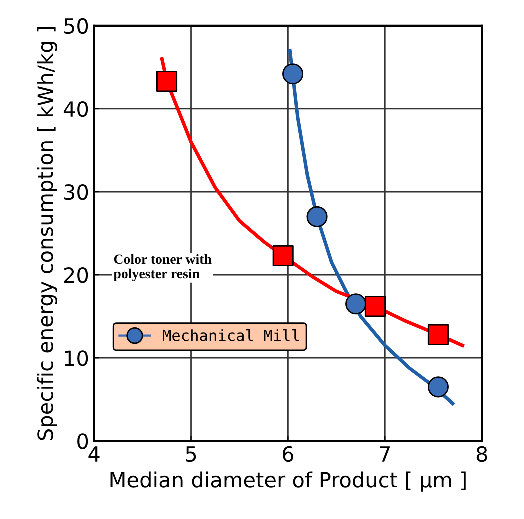 The image size is (524, 519). What do you see at coordinates (385, 454) in the screenshot?
I see `x-tick-label: 7` at bounding box center [385, 454].